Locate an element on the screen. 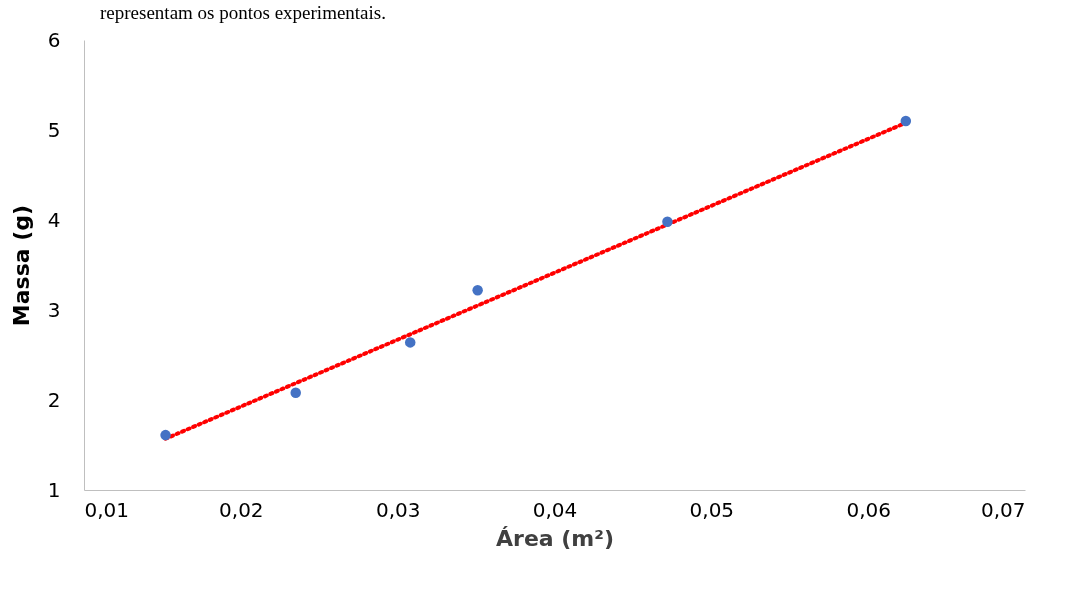 The height and width of the screenshot is (593, 1067). x-tick-label: 0,04 is located at coordinates (555, 509).